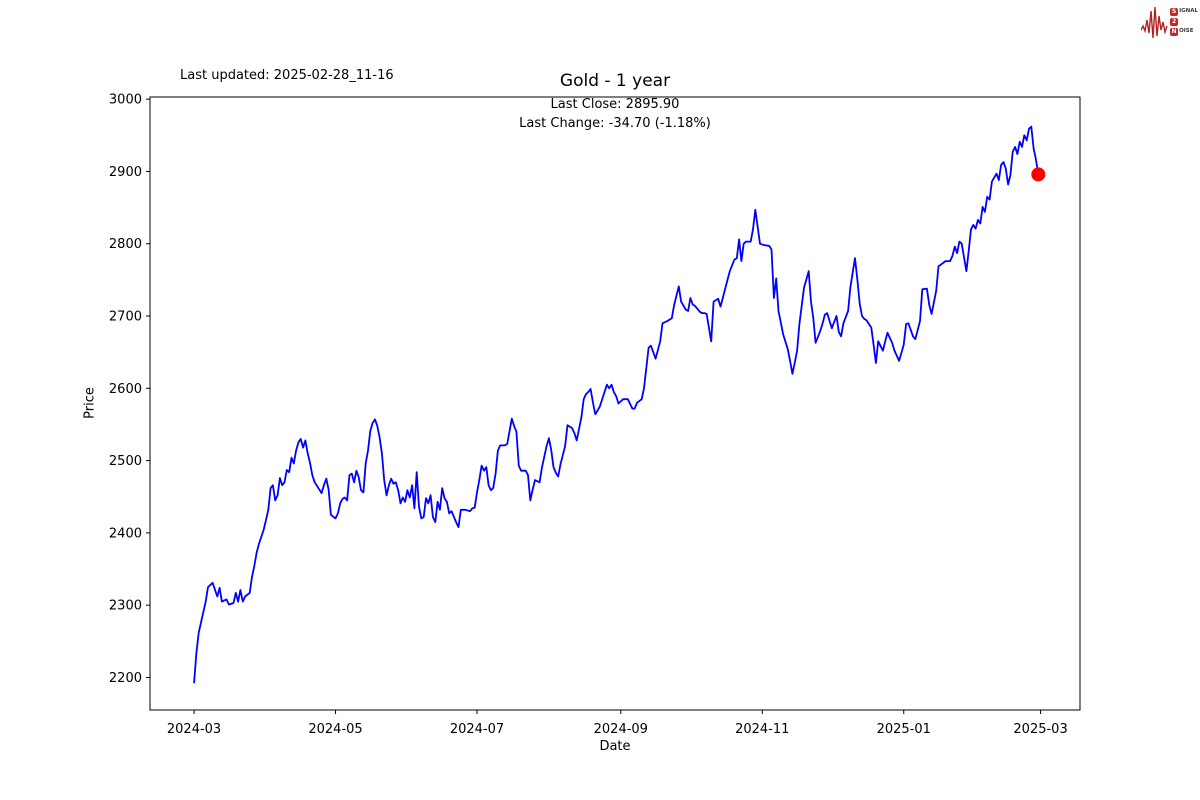 The image size is (1200, 800). I want to click on y-tick-label: 2200, so click(125, 678).